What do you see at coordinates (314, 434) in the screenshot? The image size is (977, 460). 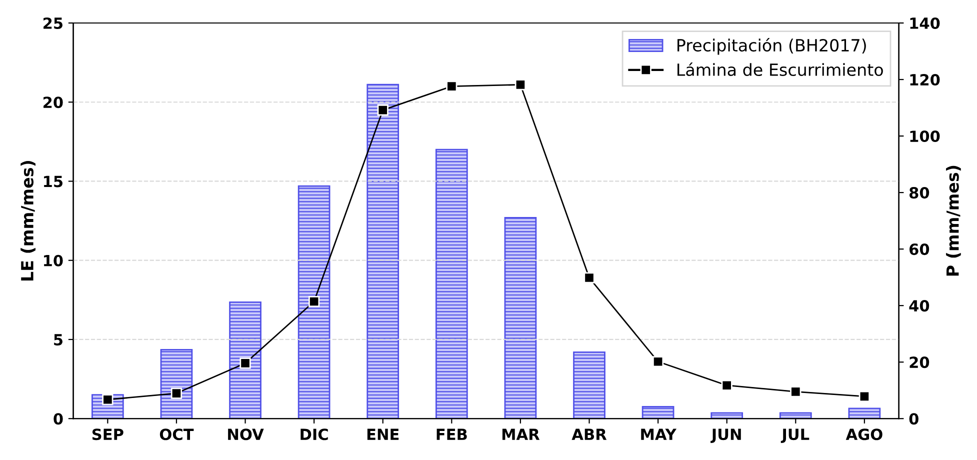 I see `x-tick-label: DIC` at bounding box center [314, 434].